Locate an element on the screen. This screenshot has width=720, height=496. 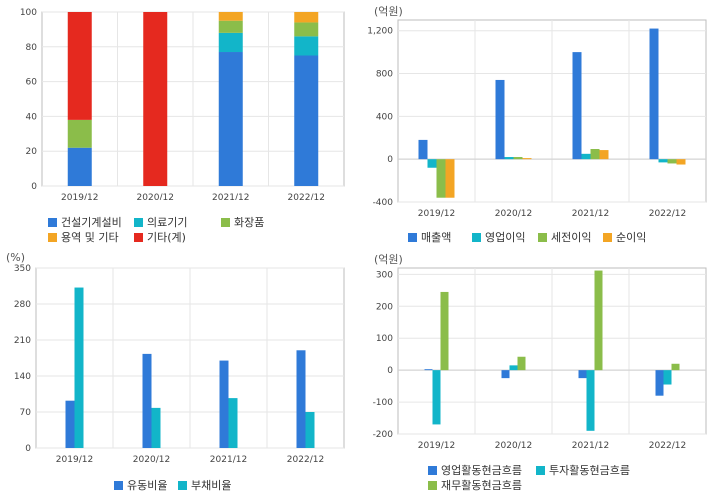
legend-item-composition-4: 기타(계) is located at coordinates (160, 237).